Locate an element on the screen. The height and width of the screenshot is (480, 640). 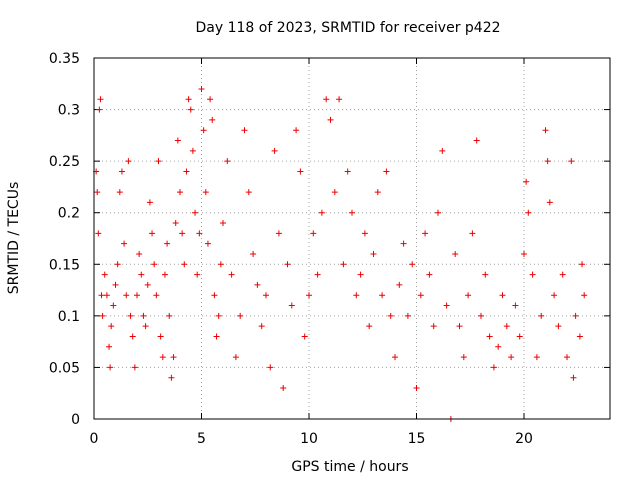
x-tick-label: 0 is located at coordinates (94, 439).